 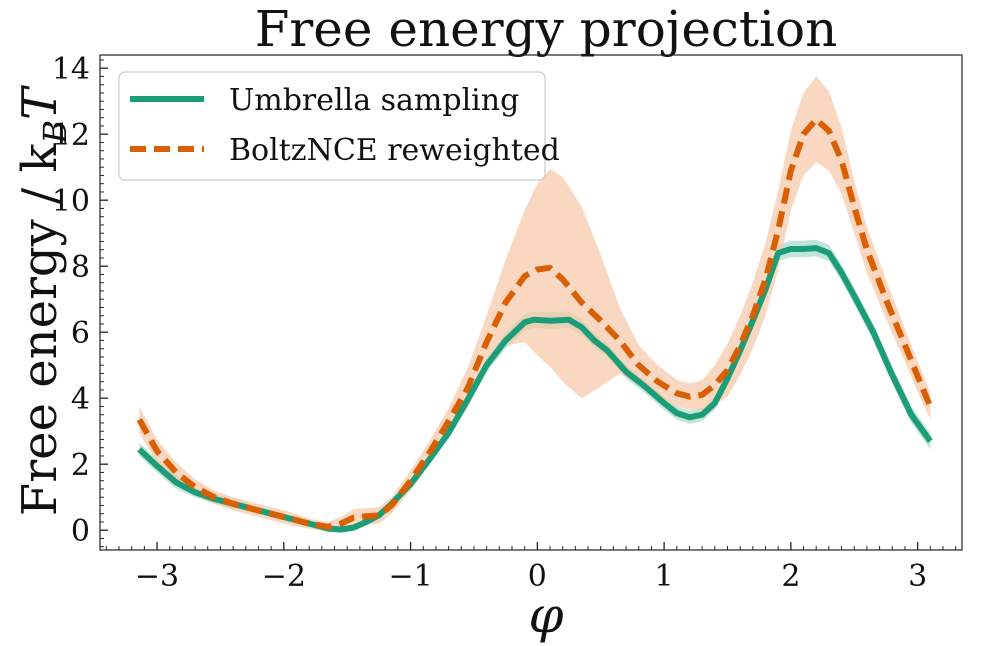 I want to click on x-tick-label: 2, so click(x=790, y=576).